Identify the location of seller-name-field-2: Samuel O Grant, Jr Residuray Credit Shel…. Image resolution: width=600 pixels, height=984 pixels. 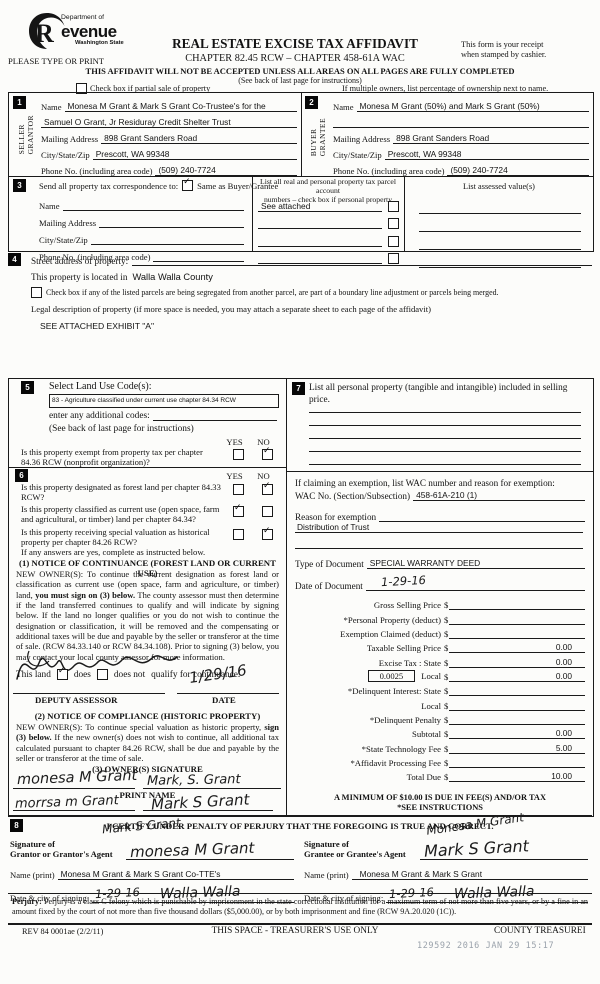
(169, 122).